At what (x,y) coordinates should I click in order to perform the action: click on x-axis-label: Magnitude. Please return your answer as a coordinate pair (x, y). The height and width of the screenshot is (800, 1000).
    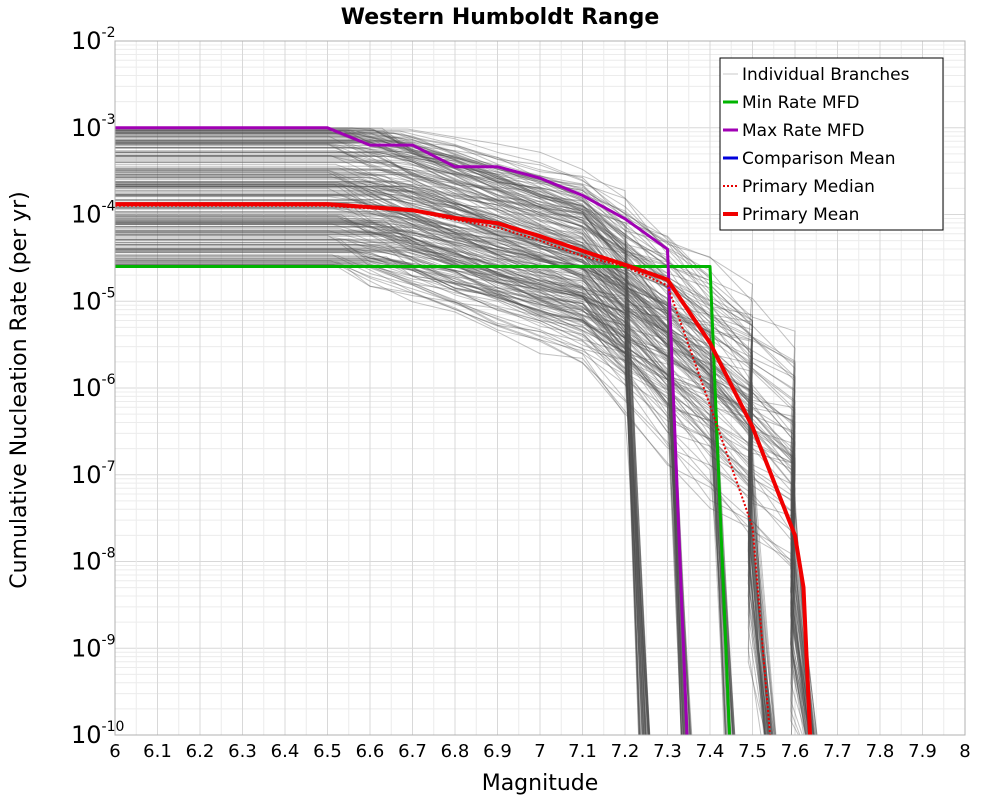
    Looking at the image, I should click on (540, 783).